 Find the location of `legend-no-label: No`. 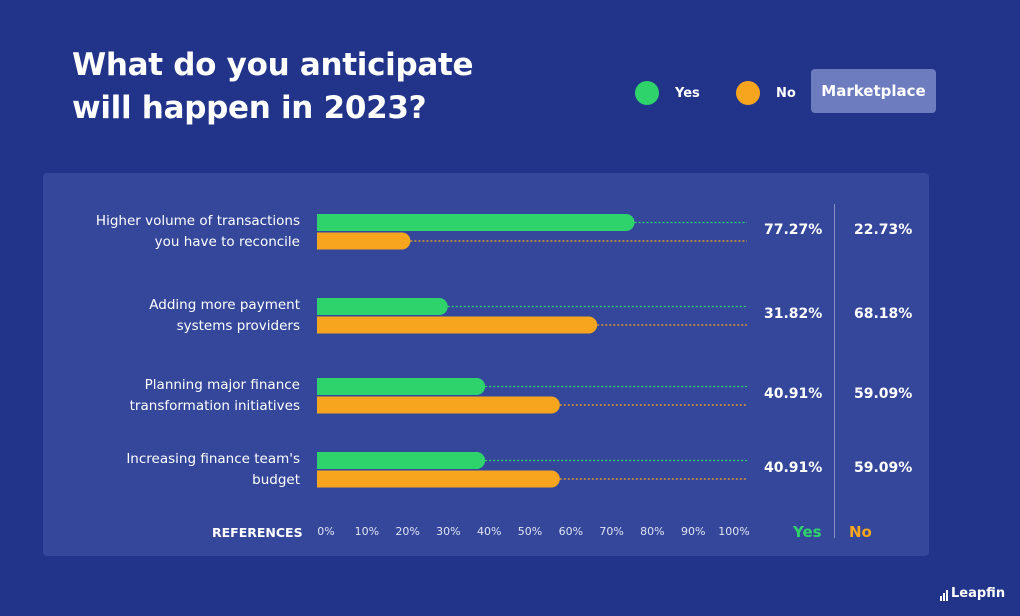

legend-no-label: No is located at coordinates (786, 93).